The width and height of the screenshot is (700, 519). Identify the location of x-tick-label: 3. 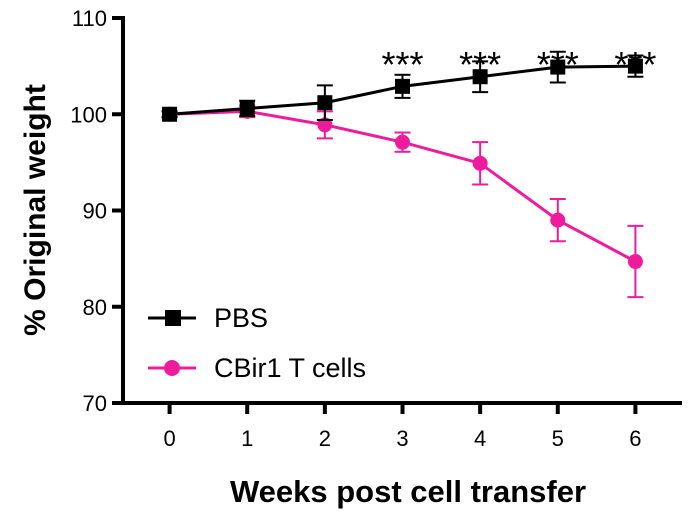
(402, 438).